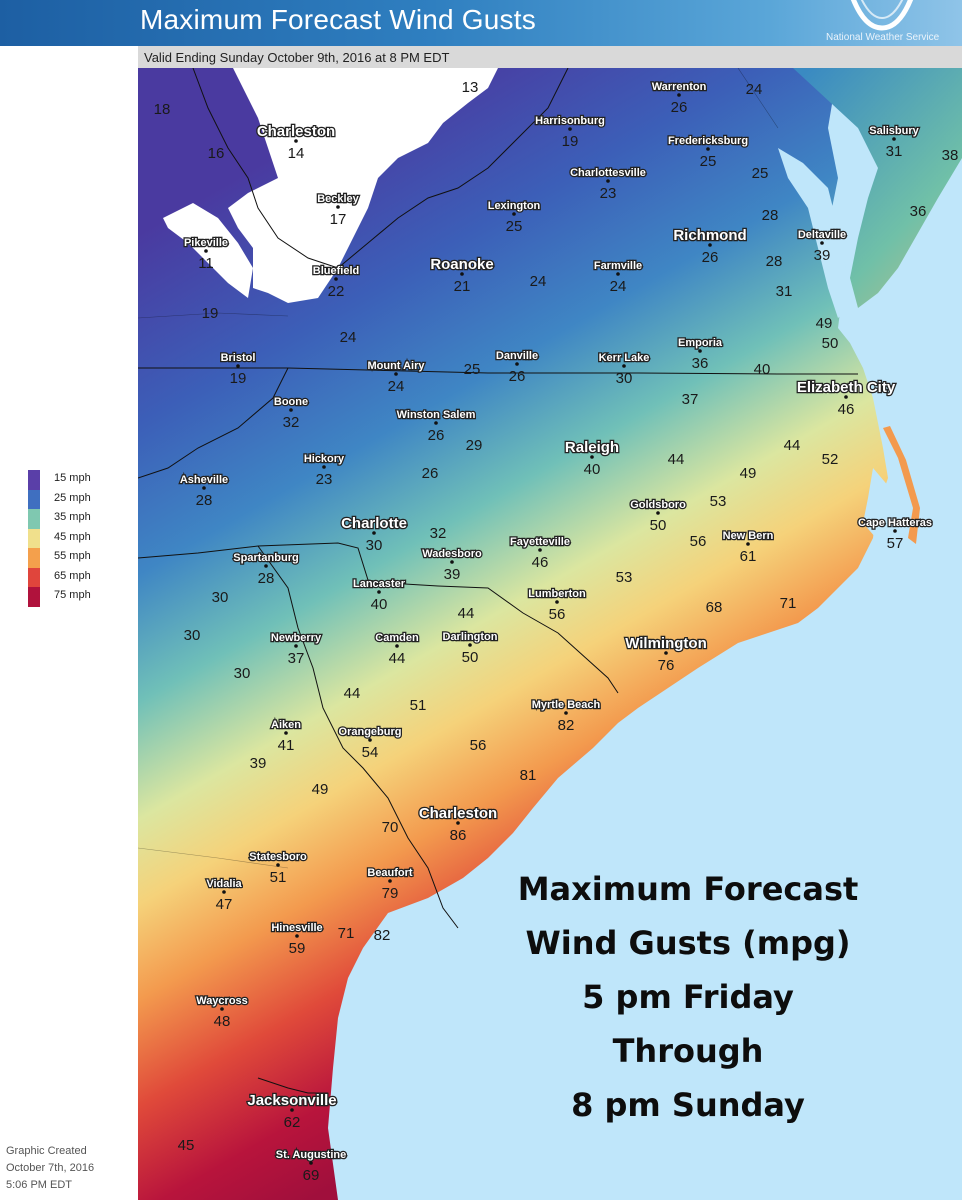 The height and width of the screenshot is (1200, 962). What do you see at coordinates (788, 603) in the screenshot?
I see `gust-value: 71` at bounding box center [788, 603].